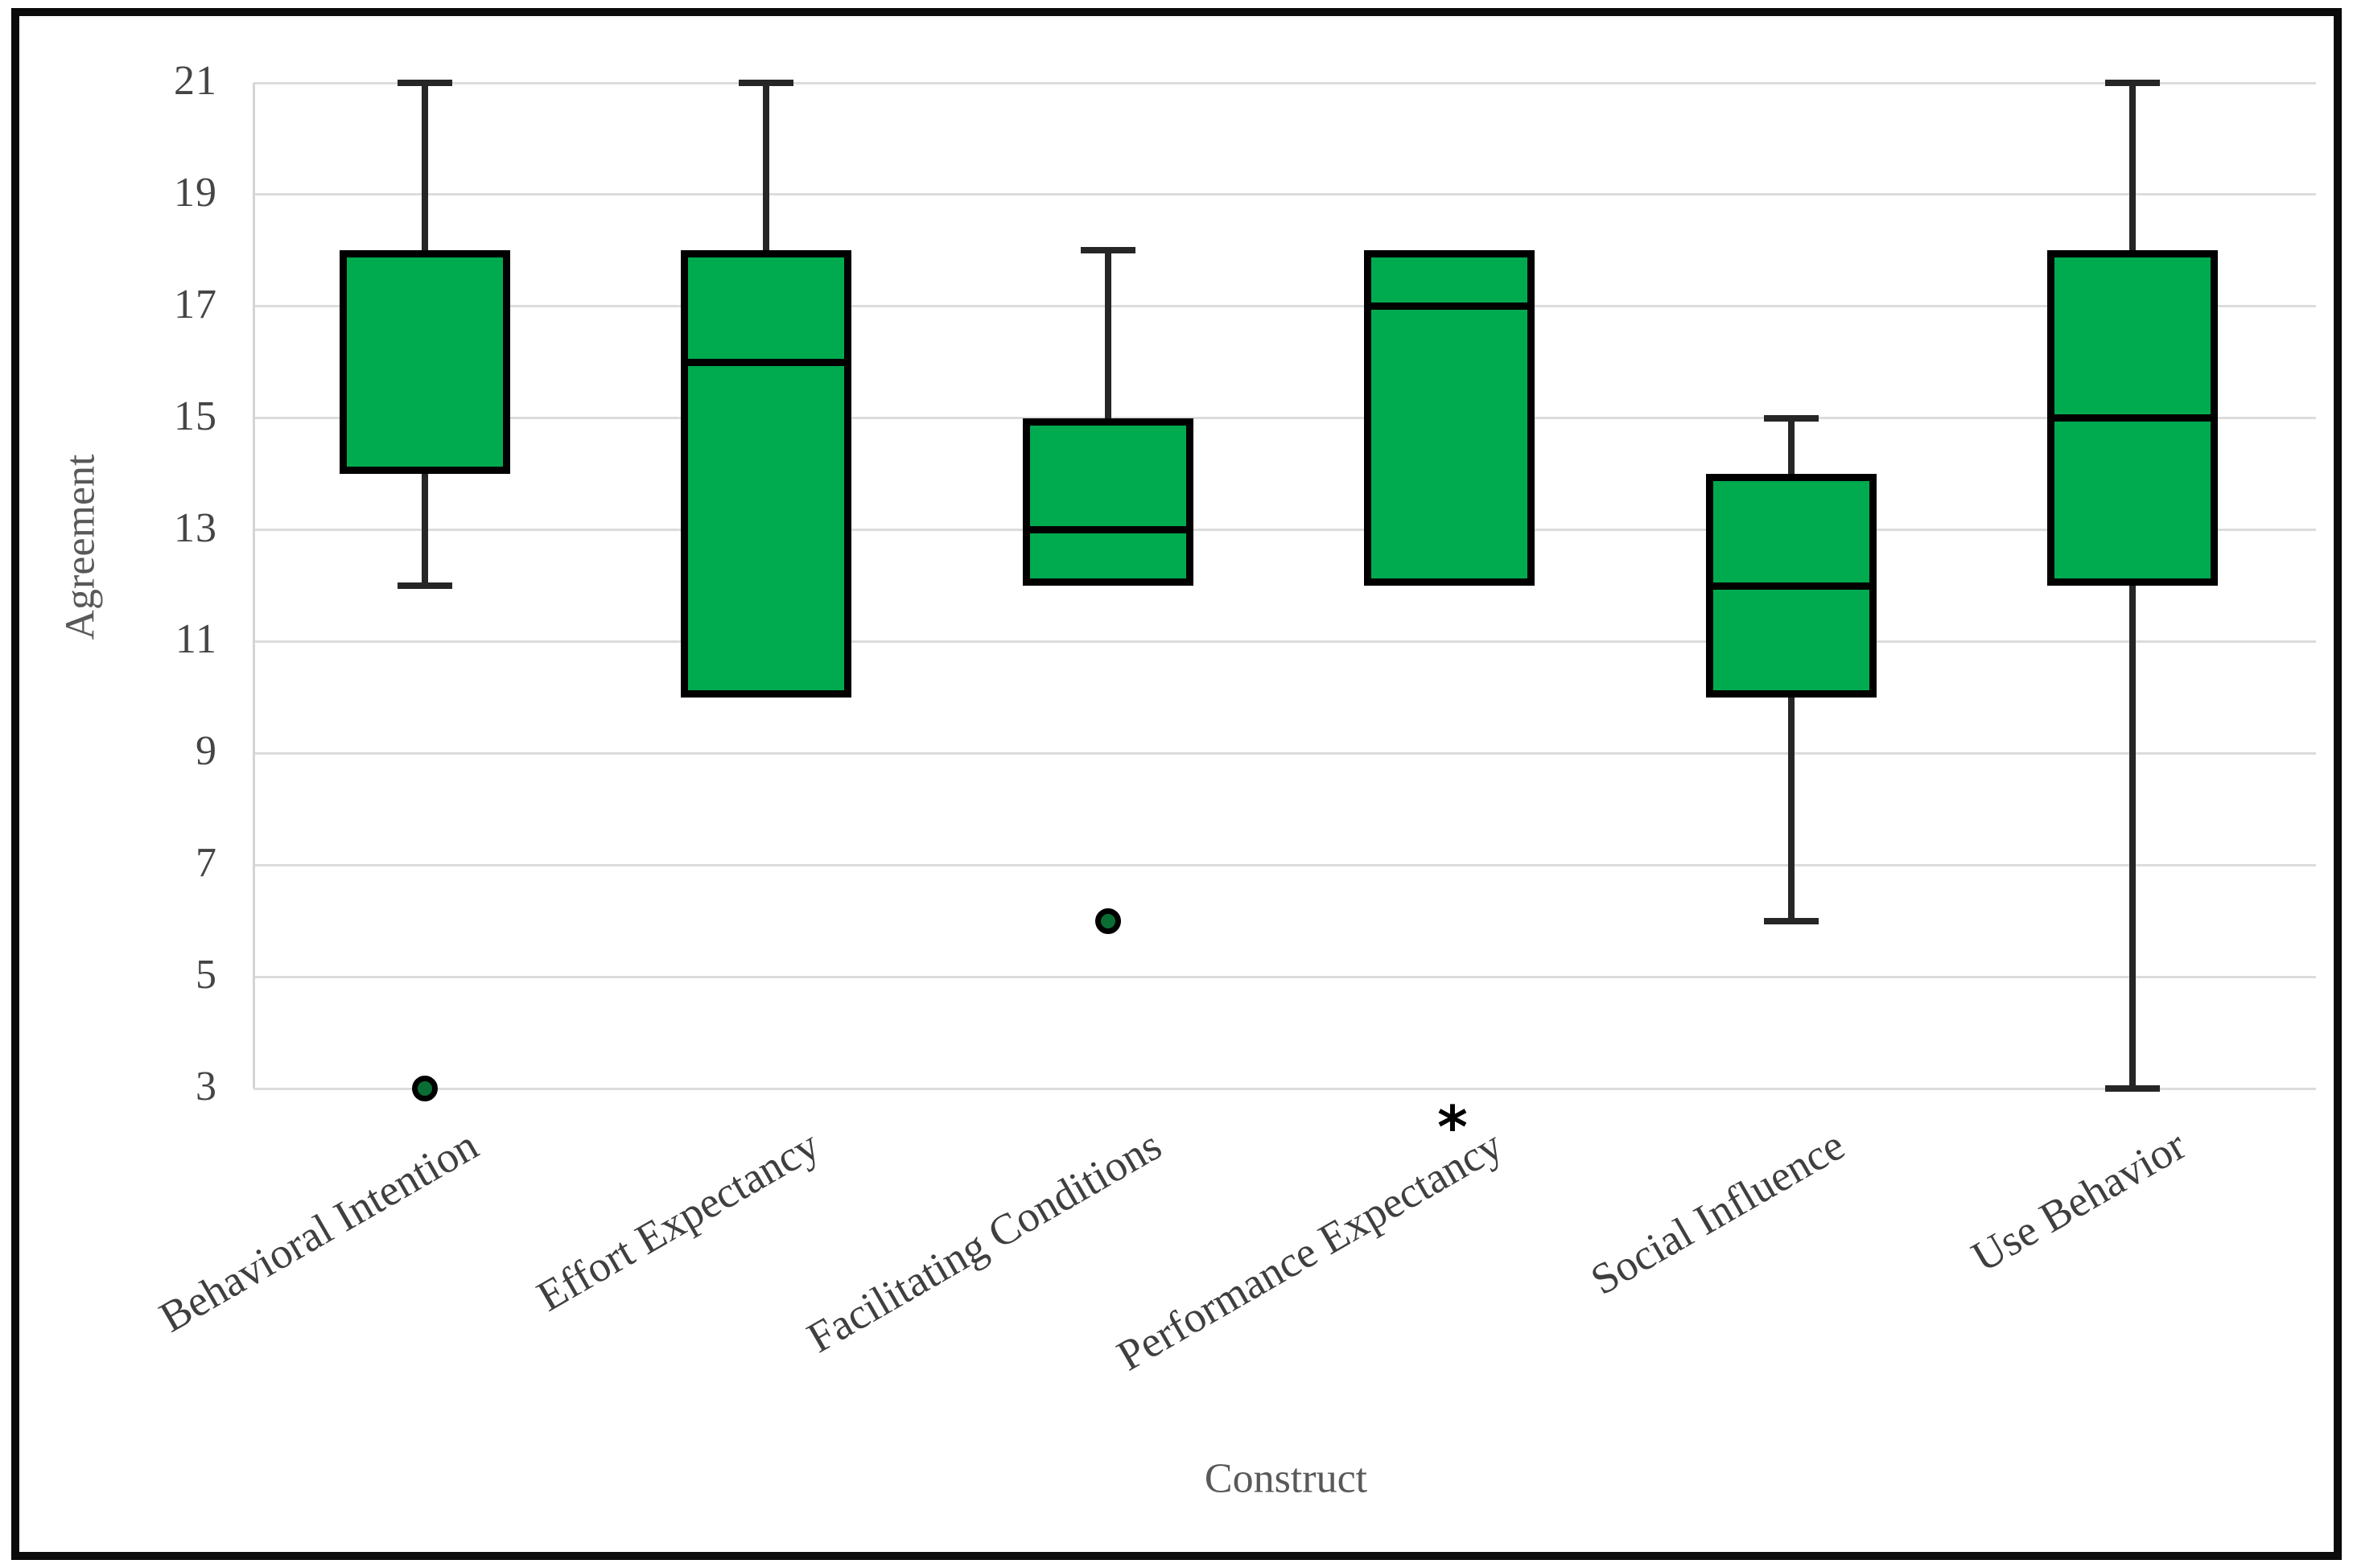  I want to click on whisker-upper-facilitating-conditions, so click(1108, 334).